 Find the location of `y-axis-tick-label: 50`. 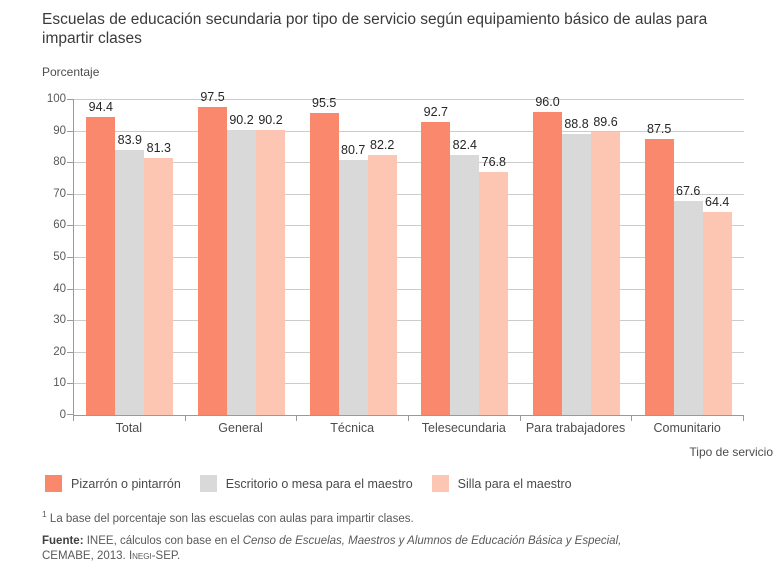

y-axis-tick-label: 50 is located at coordinates (59, 257).